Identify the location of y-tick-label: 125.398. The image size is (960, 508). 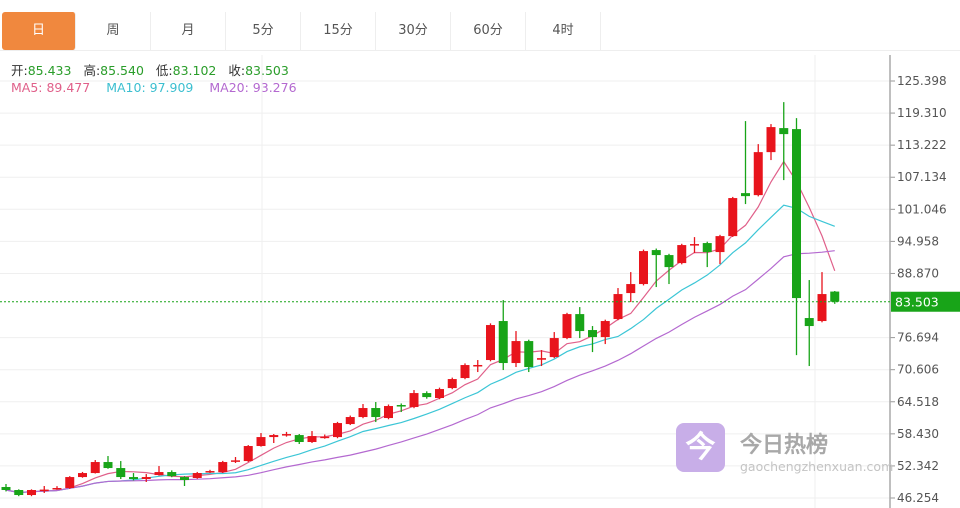
(922, 81).